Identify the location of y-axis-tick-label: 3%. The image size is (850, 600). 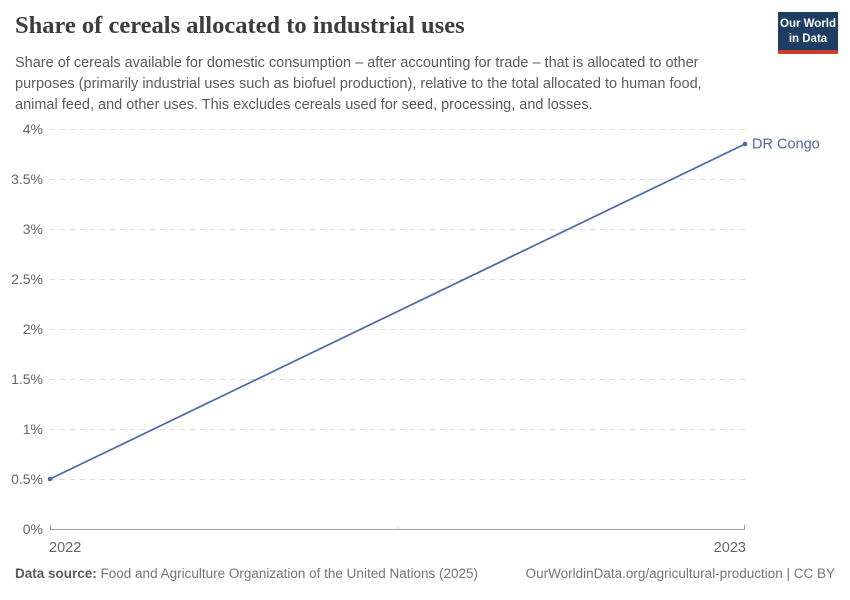
(33, 229).